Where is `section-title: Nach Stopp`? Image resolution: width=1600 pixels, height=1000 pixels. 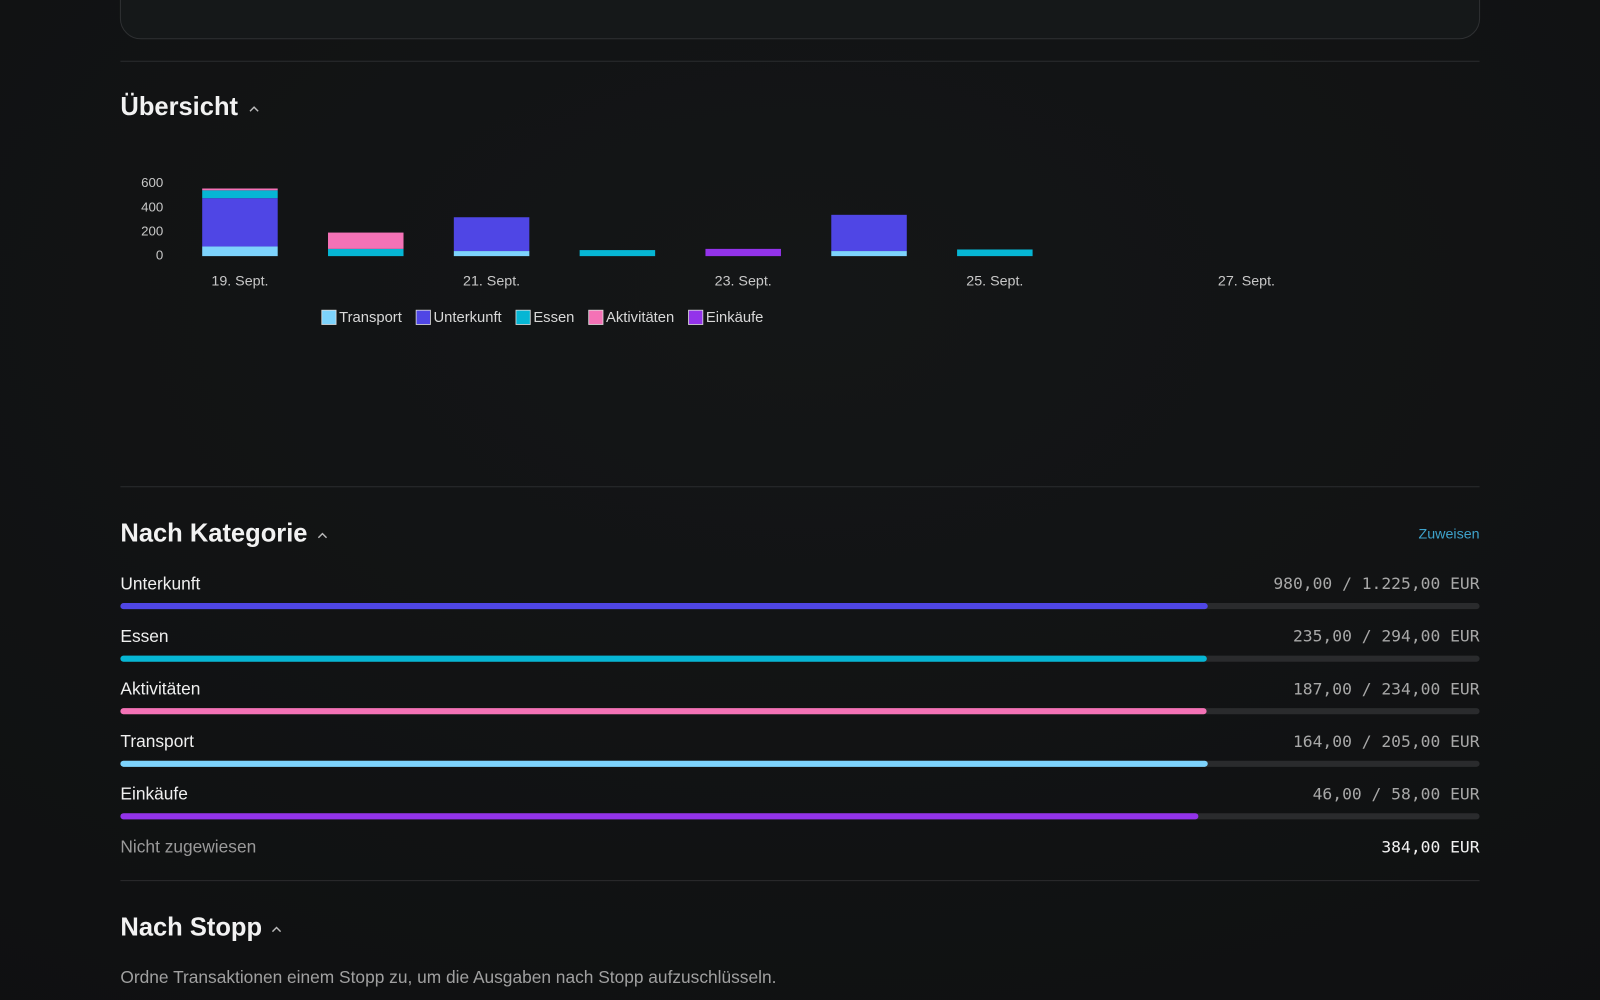 section-title: Nach Stopp is located at coordinates (191, 927).